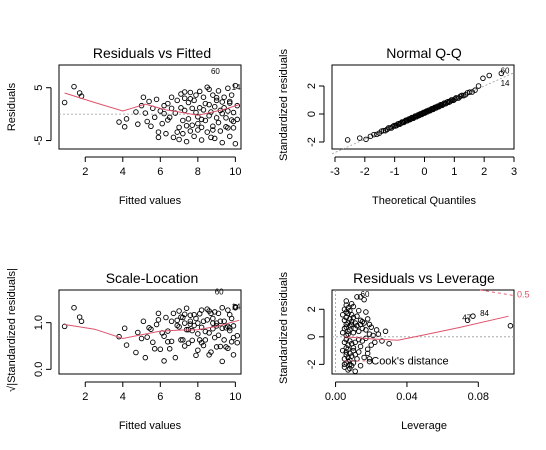 This screenshot has width=546, height=450. I want to click on panel-4-x-axis: 0.00 0.04 0.08, so click(407, 392).